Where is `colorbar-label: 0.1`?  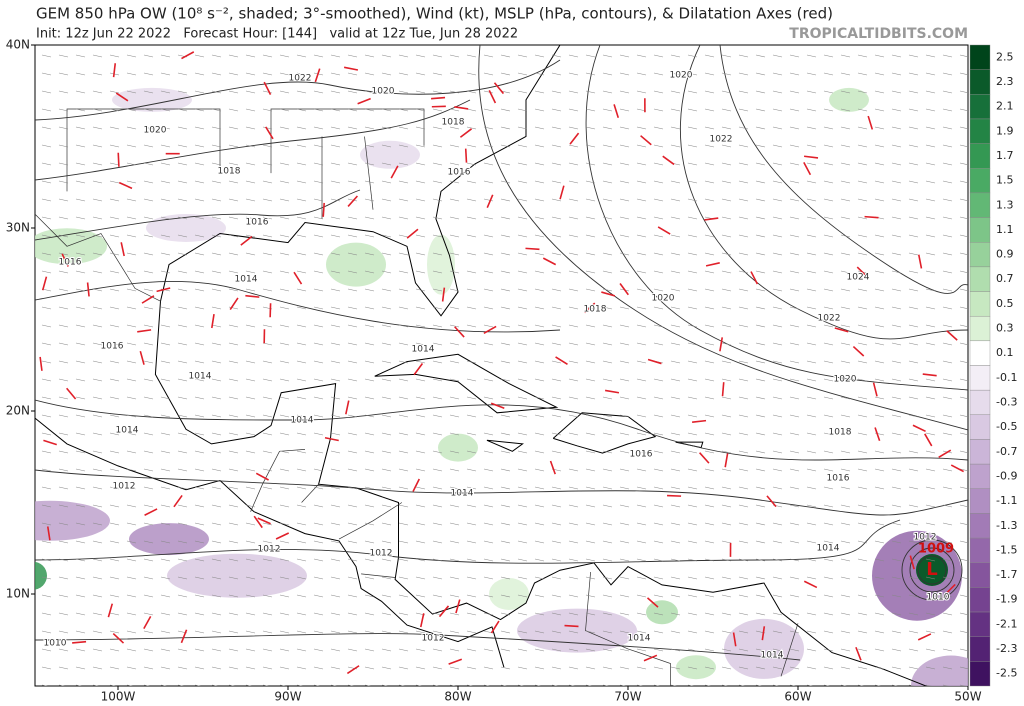
colorbar-label: 0.1 is located at coordinates (1005, 352).